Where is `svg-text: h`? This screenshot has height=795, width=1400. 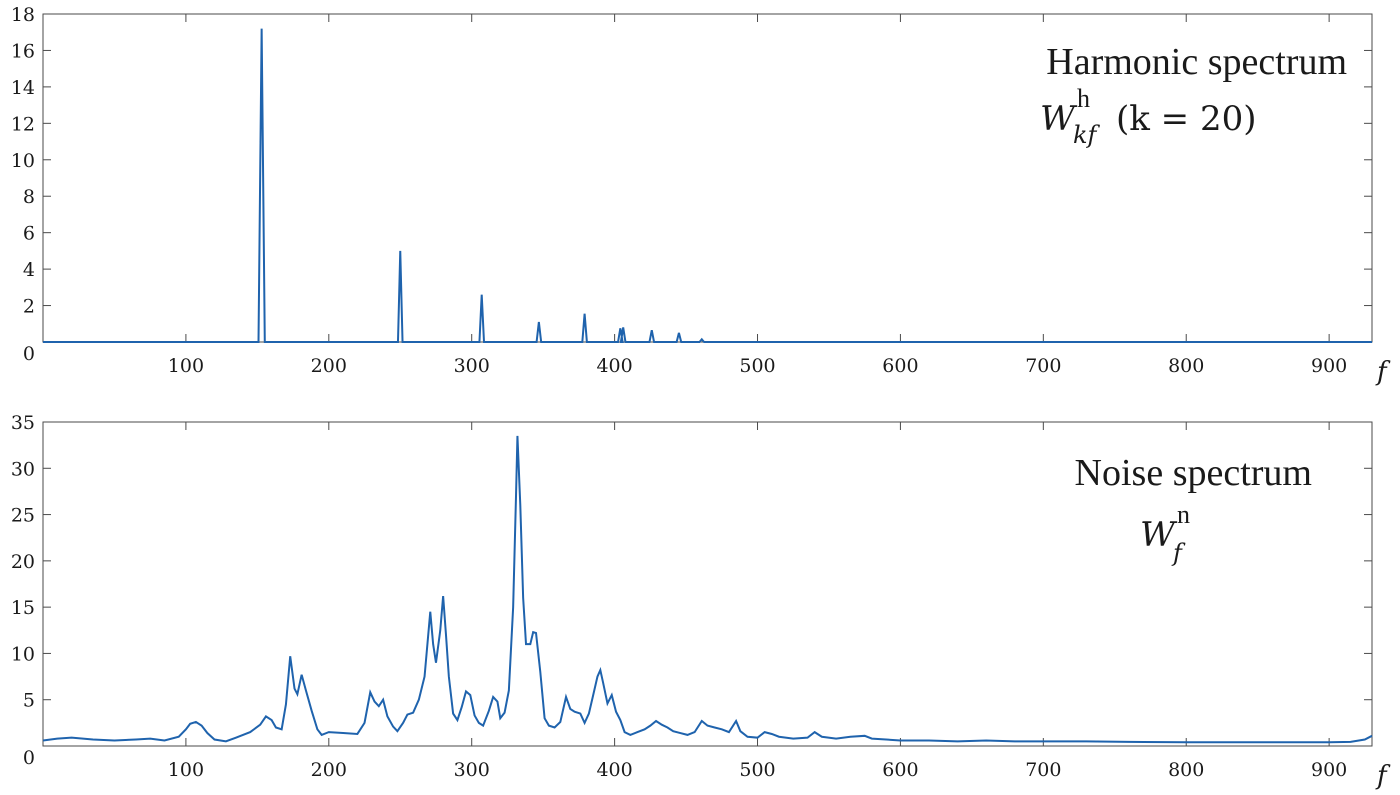
svg-text: h is located at coordinates (1083, 98).